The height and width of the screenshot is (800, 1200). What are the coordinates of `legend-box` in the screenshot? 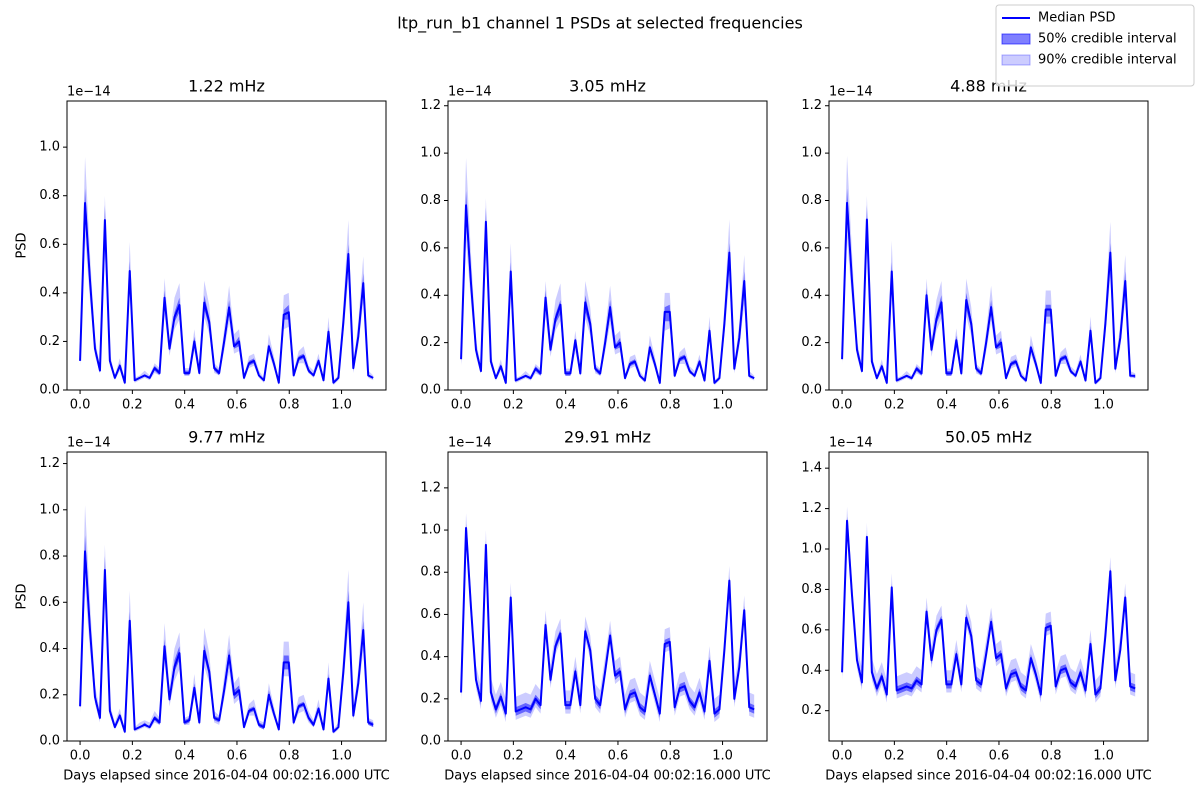 It's located at (1095, 45).